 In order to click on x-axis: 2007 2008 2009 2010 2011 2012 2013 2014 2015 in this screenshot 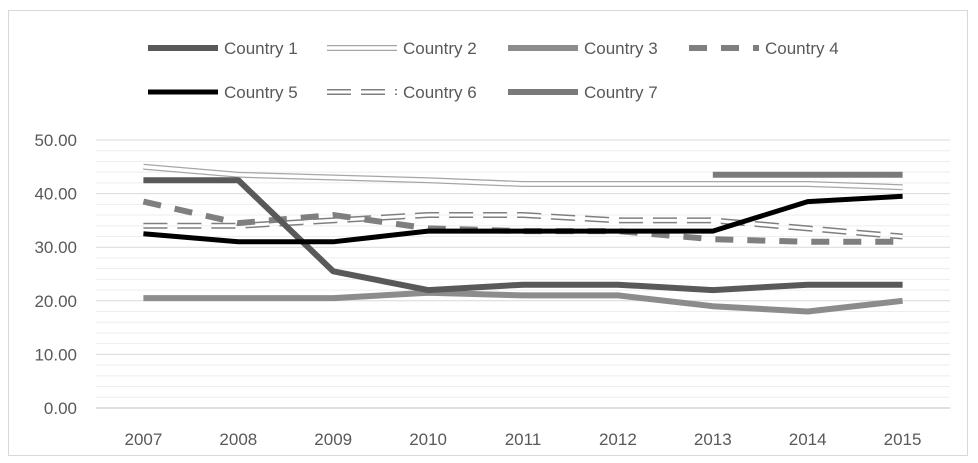, I will do `click(523, 439)`.